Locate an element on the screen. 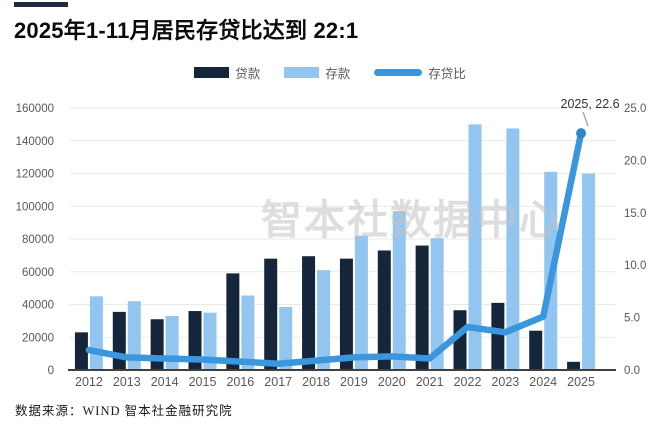 This screenshot has height=432, width=660. x-axis-label-2025: 2025 is located at coordinates (581, 382).